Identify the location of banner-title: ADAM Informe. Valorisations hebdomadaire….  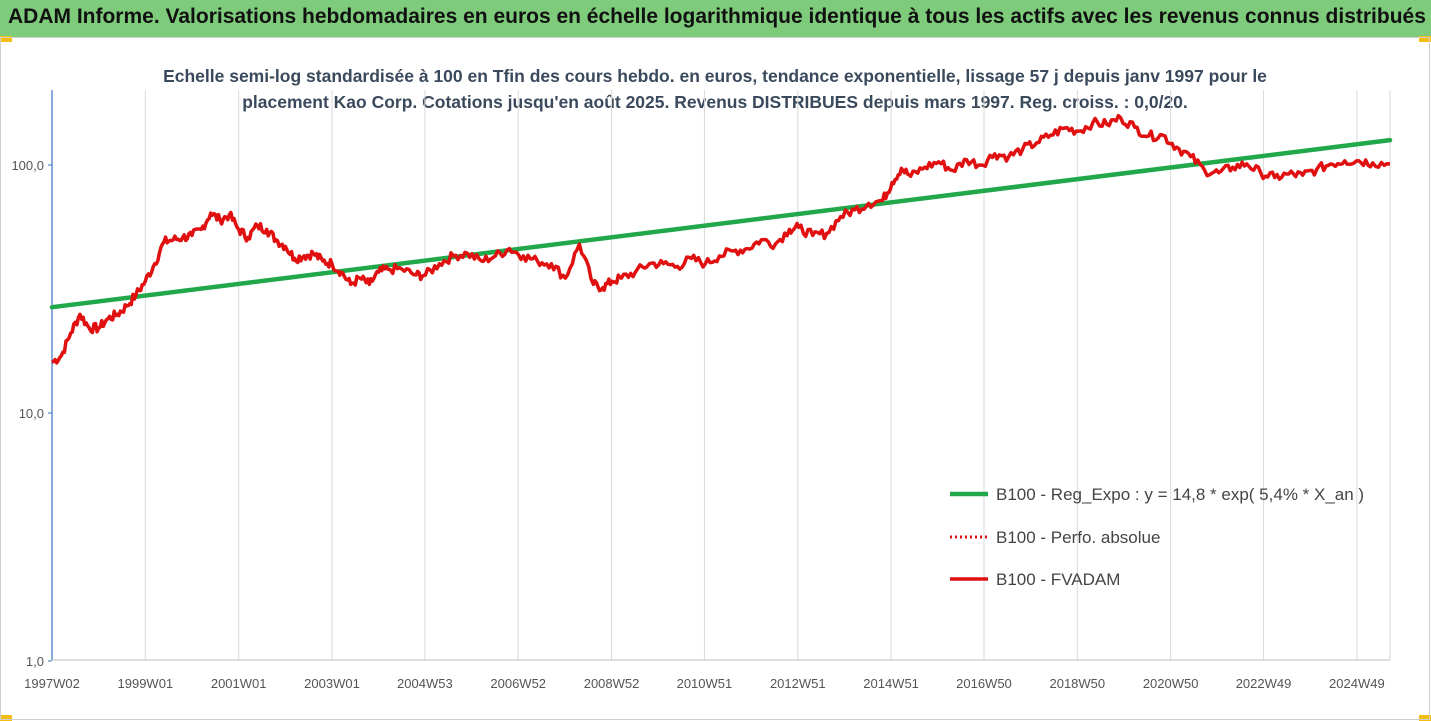
(717, 16).